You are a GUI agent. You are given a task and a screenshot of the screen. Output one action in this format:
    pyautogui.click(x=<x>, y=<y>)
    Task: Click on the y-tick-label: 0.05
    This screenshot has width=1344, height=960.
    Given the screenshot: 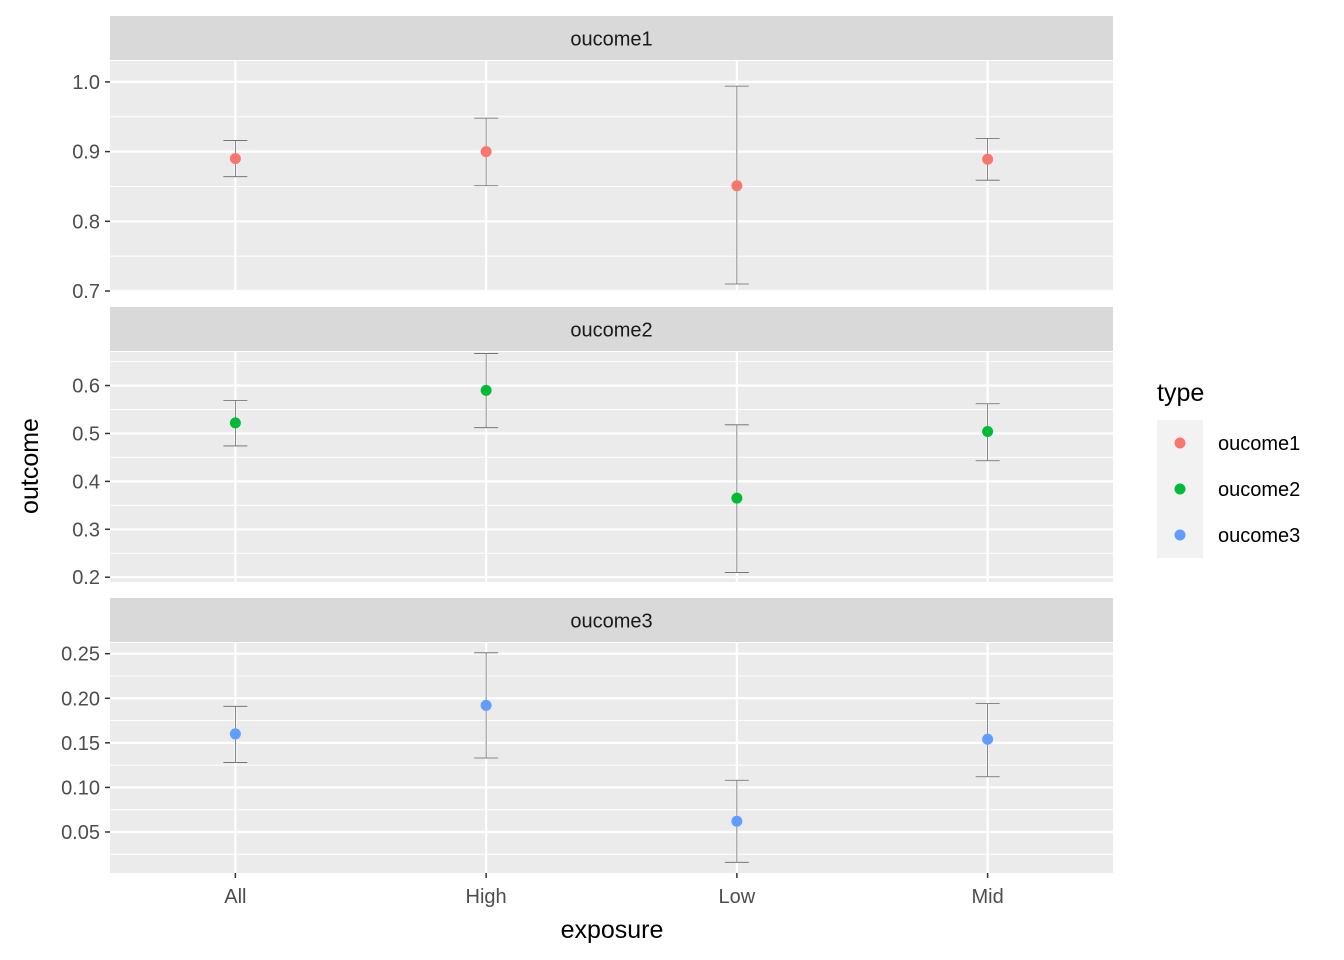 What is the action you would take?
    pyautogui.click(x=80, y=833)
    